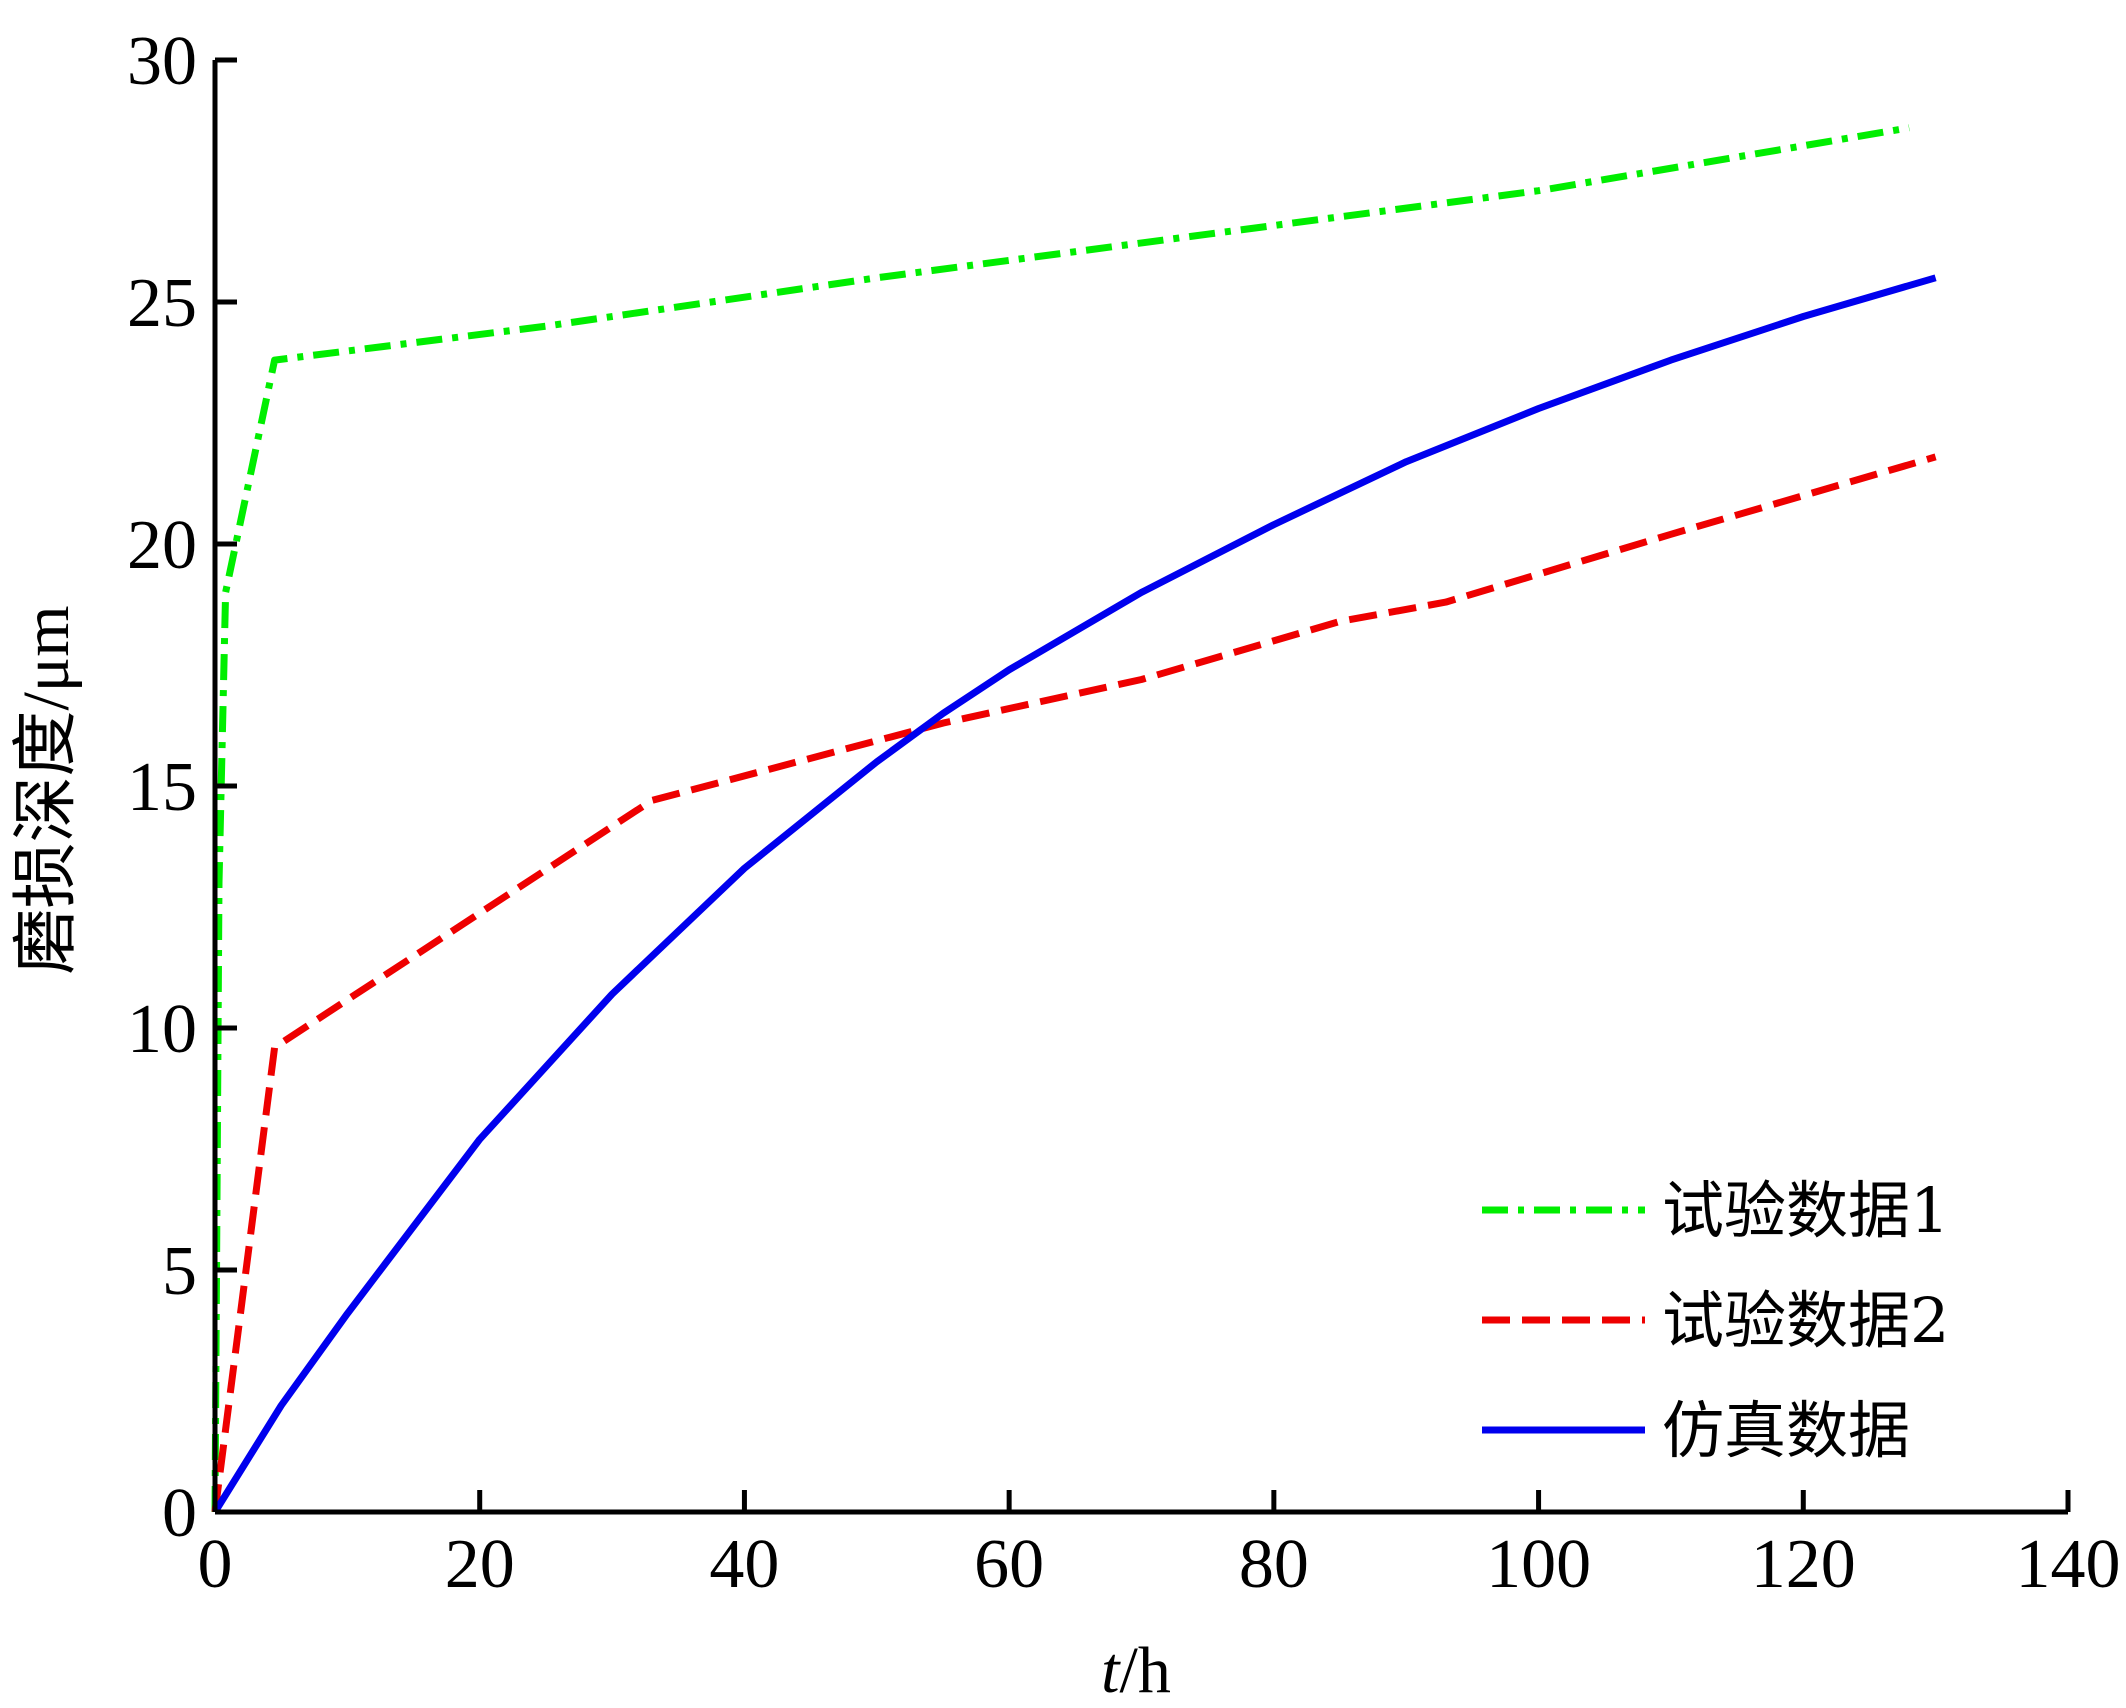 This screenshot has width=2126, height=1708. Describe the element at coordinates (162, 303) in the screenshot. I see `y-tick-label: 25` at that location.